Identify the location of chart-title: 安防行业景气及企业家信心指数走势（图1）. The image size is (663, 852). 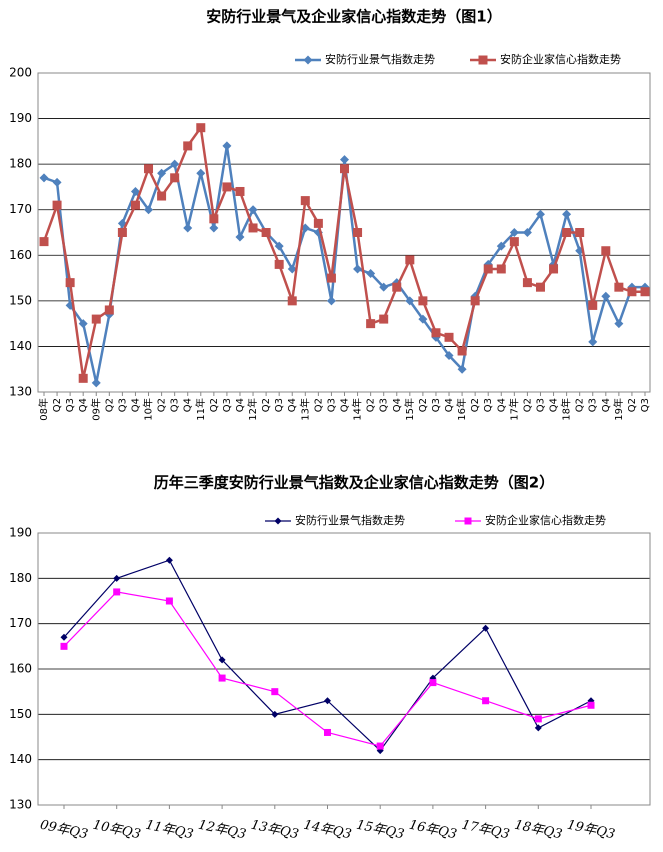
(353, 17).